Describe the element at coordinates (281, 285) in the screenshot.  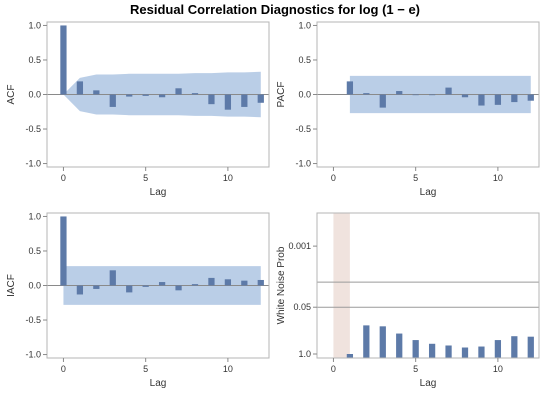
I see `y-axis-label: White Noise Prob` at that location.